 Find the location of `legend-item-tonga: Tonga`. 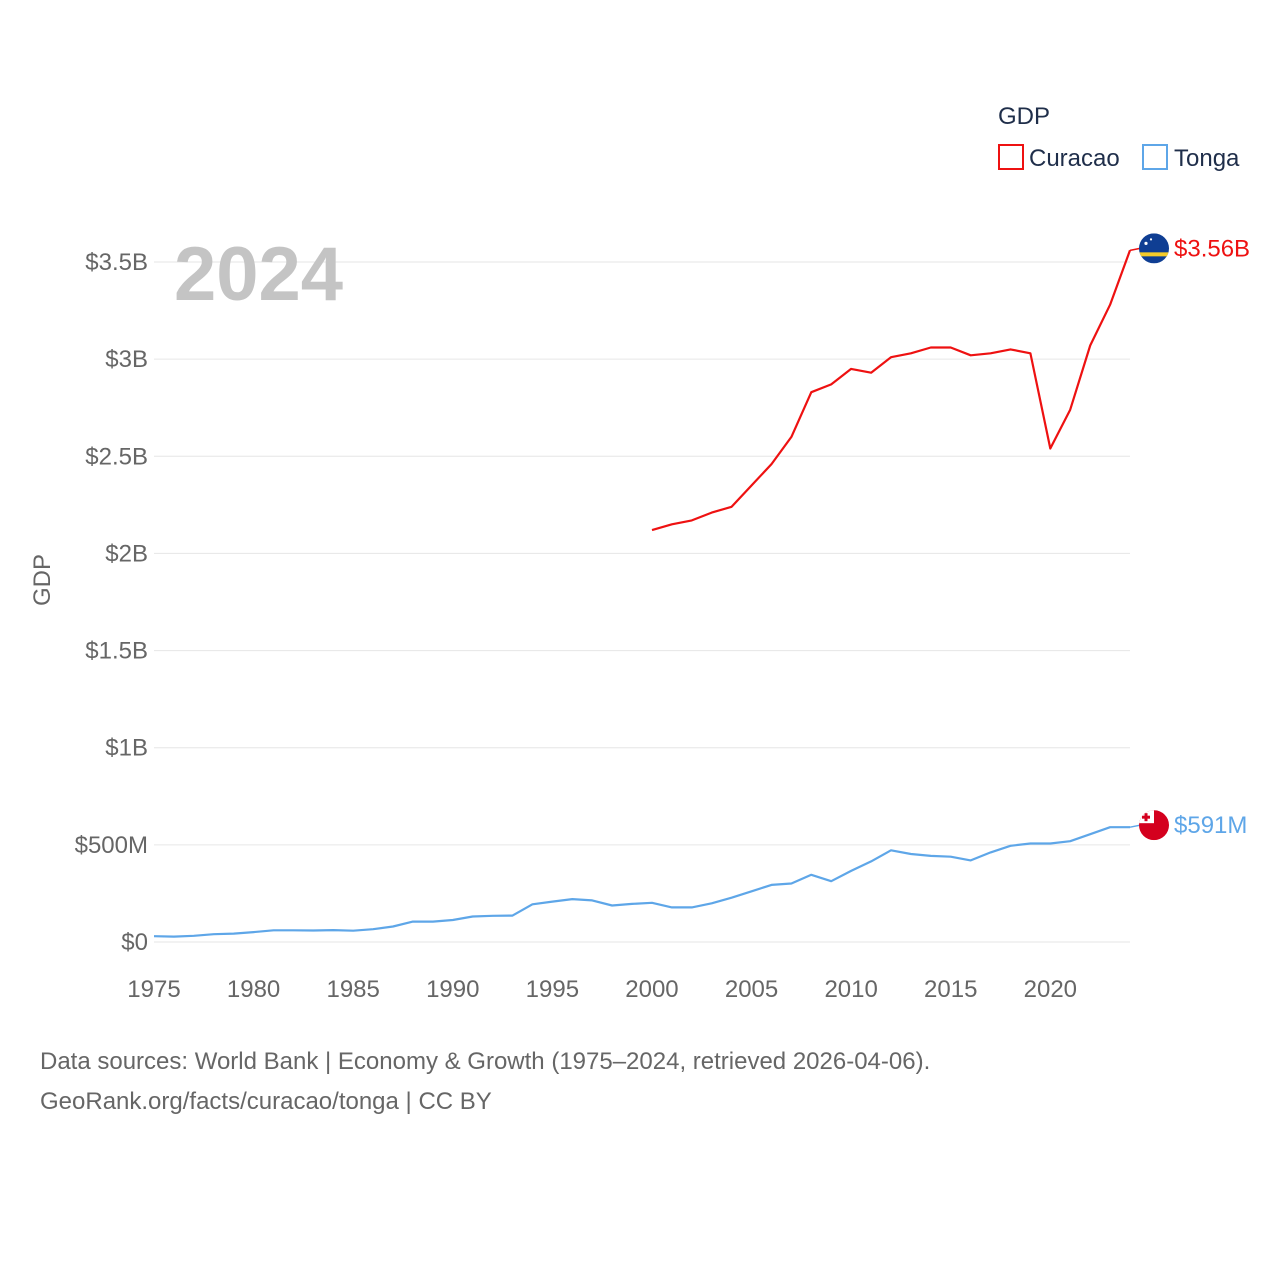

legend-item-tonga: Tonga is located at coordinates (1191, 158).